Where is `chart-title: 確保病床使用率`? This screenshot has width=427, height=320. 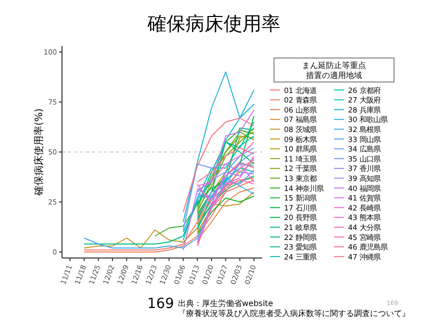 chart-title: 確保病床使用率 is located at coordinates (213, 24).